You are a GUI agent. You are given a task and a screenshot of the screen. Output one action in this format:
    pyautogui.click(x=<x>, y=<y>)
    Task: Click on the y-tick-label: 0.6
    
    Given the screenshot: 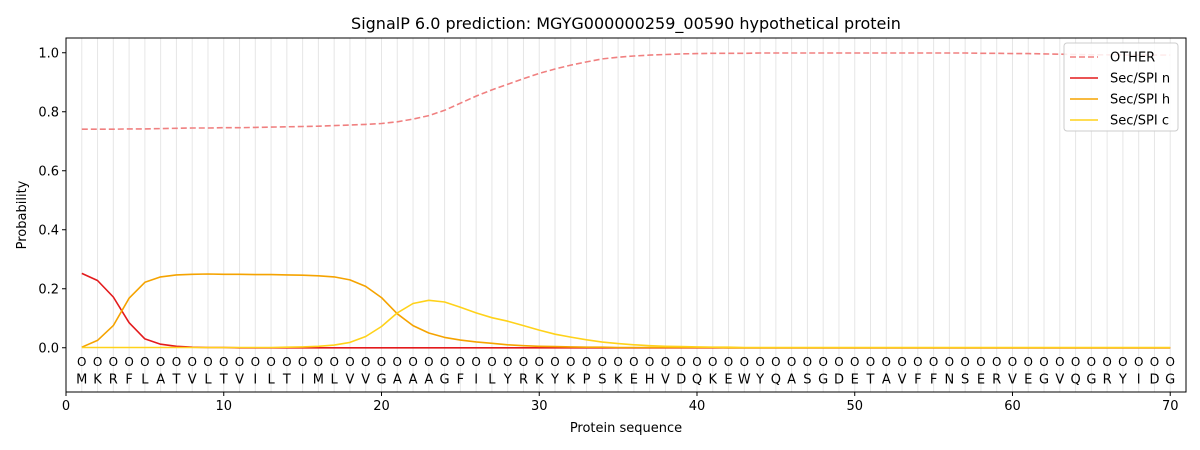 What is the action you would take?
    pyautogui.click(x=48, y=171)
    